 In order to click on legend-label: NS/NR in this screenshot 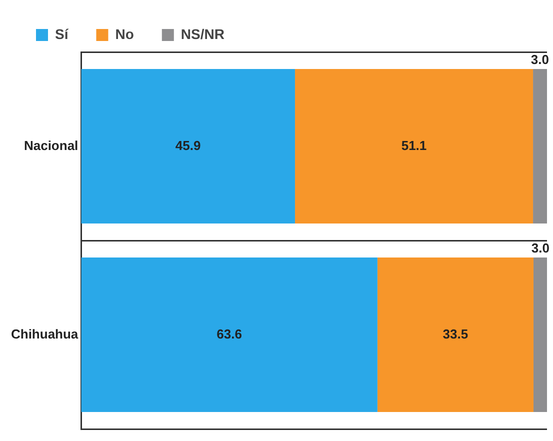, I will do `click(202, 34)`.